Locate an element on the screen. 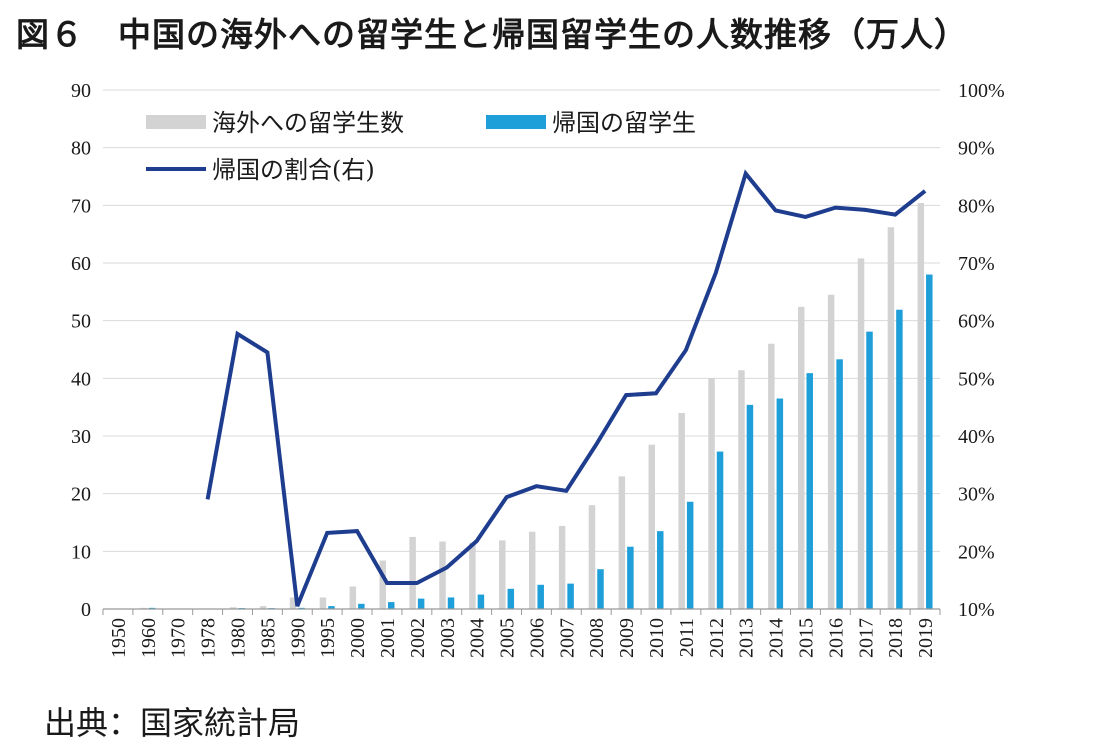 The height and width of the screenshot is (754, 1095). legend-label-returned: 帰国の留学生 is located at coordinates (624, 123).